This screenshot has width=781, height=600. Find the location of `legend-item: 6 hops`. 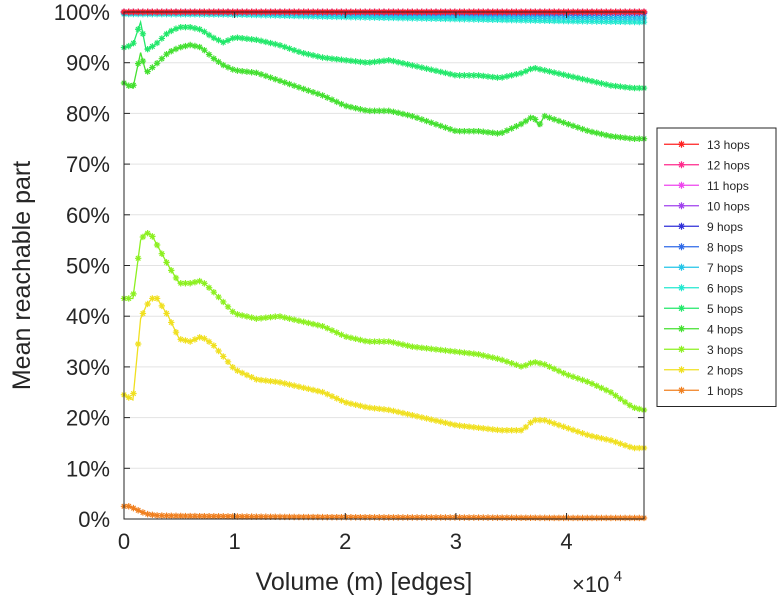

legend-item: 6 hops is located at coordinates (703, 288).